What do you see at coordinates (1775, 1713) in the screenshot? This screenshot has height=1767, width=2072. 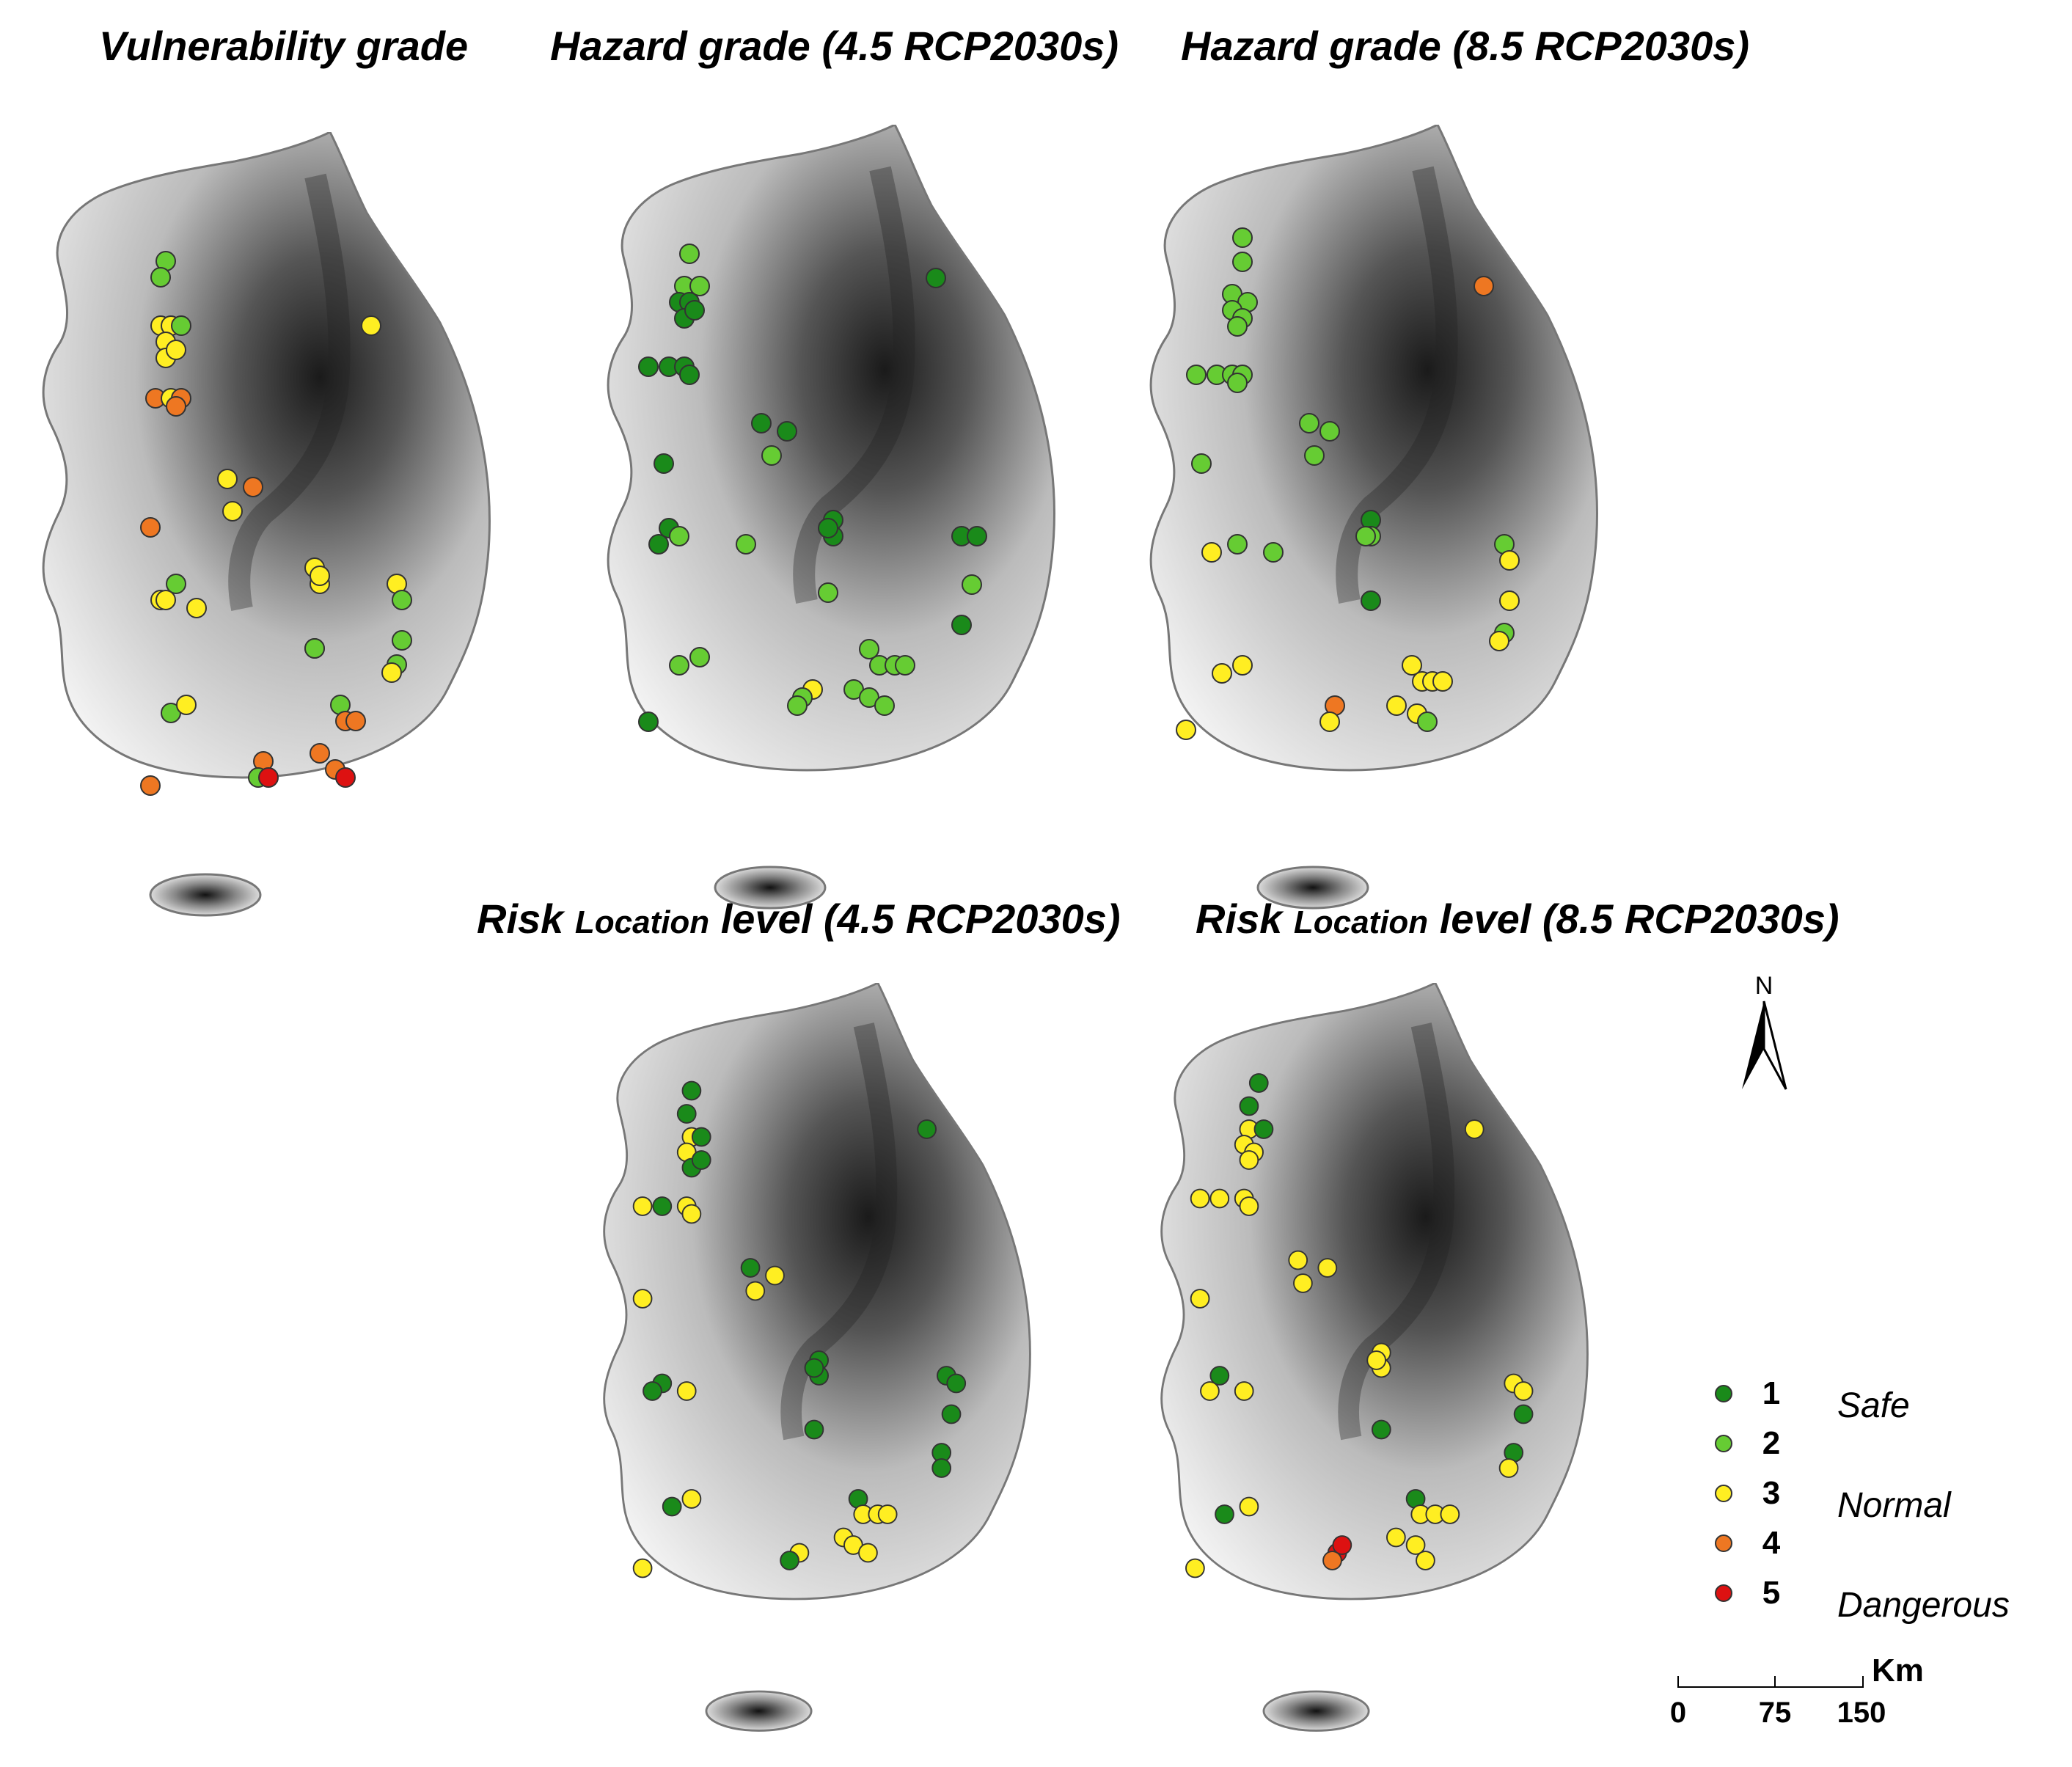 I see `scale-tick-1: 75` at bounding box center [1775, 1713].